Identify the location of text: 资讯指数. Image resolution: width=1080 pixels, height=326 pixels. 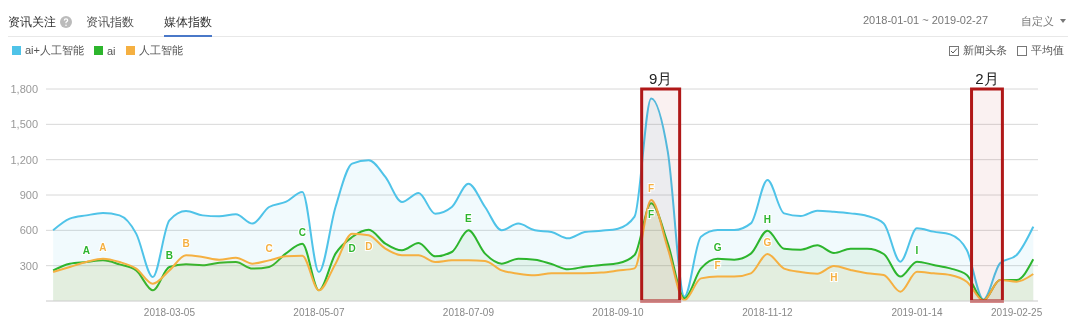
(110, 22).